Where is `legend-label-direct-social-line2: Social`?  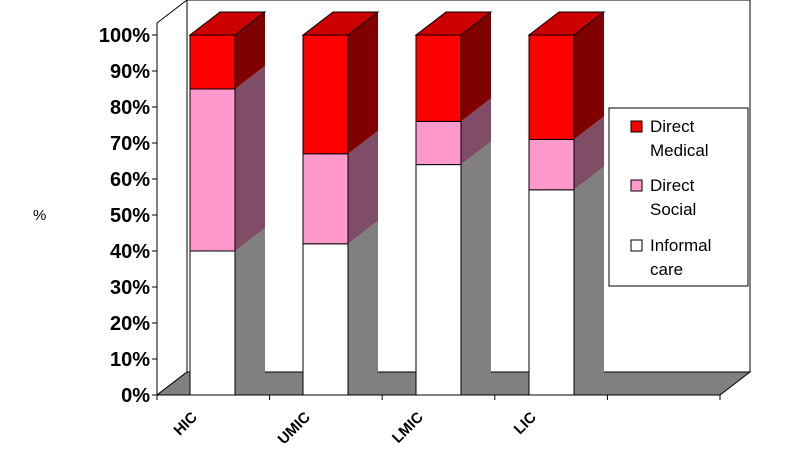 legend-label-direct-social-line2: Social is located at coordinates (673, 209).